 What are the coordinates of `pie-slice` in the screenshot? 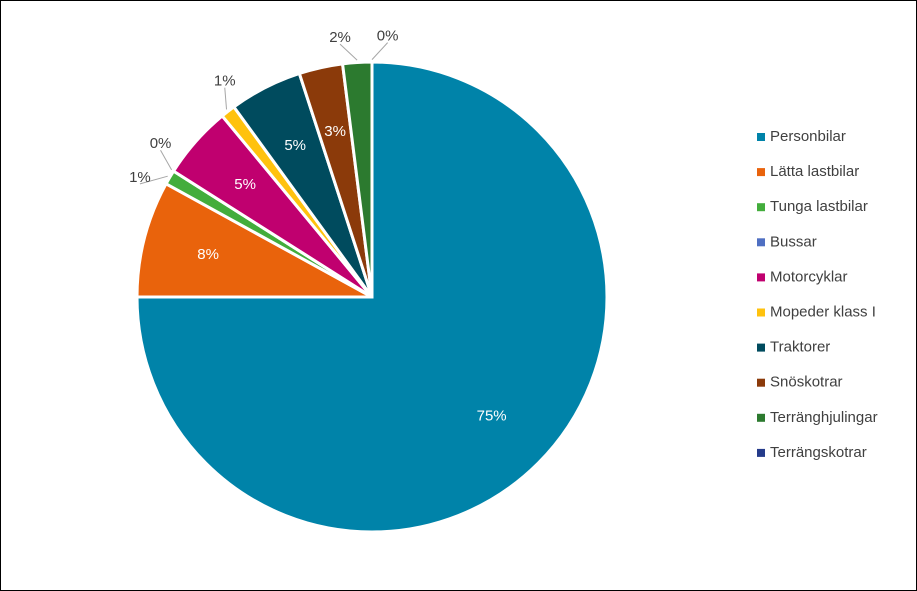 It's located at (254, 240).